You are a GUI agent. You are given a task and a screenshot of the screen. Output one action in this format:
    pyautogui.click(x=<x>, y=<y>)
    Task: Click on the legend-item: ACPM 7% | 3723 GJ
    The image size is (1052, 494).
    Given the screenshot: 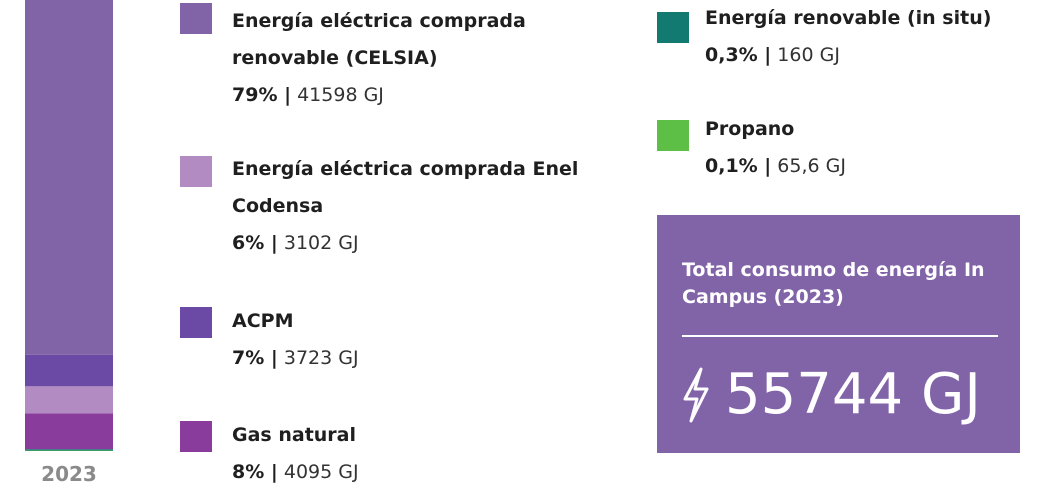 What is the action you would take?
    pyautogui.click(x=417, y=340)
    